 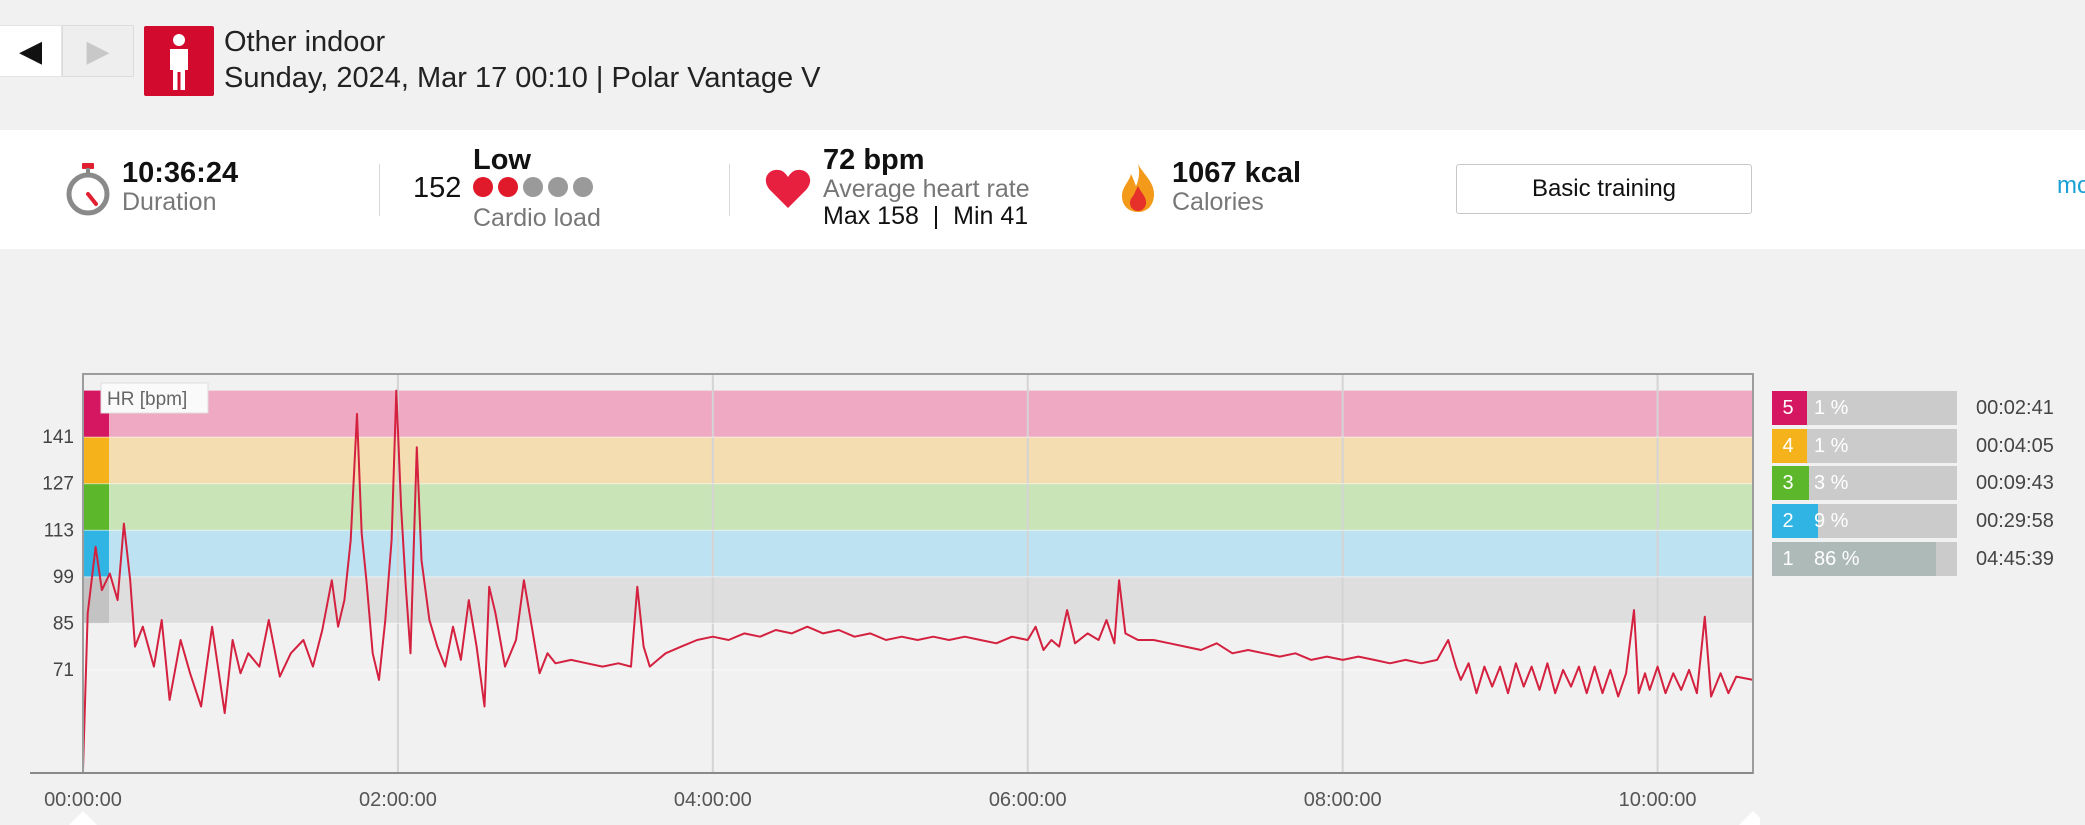 I want to click on zone-percent-label: 86 %, so click(x=1837, y=559).